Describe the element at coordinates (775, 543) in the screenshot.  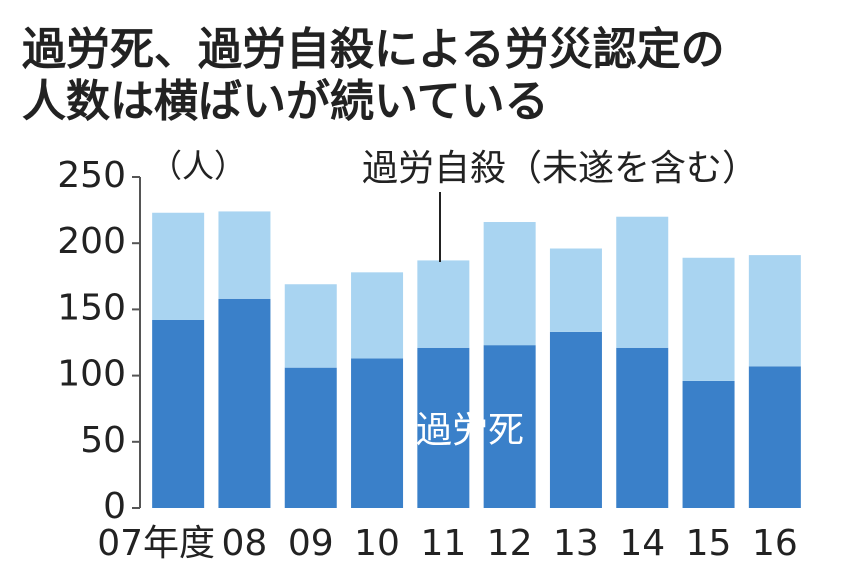
I see `x-tick-label: 16` at that location.